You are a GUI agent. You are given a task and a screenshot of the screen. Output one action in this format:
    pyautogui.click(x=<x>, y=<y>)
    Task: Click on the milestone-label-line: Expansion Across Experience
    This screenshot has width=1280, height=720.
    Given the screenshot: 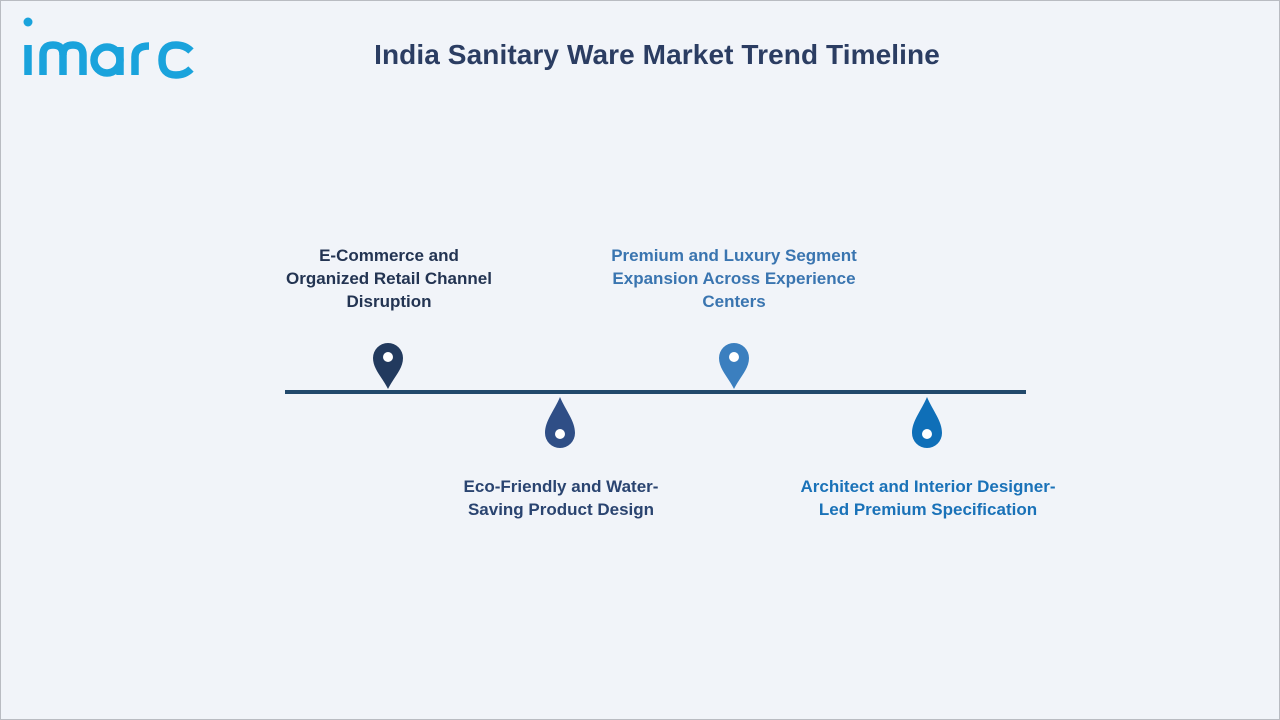 What is the action you would take?
    pyautogui.click(x=734, y=278)
    